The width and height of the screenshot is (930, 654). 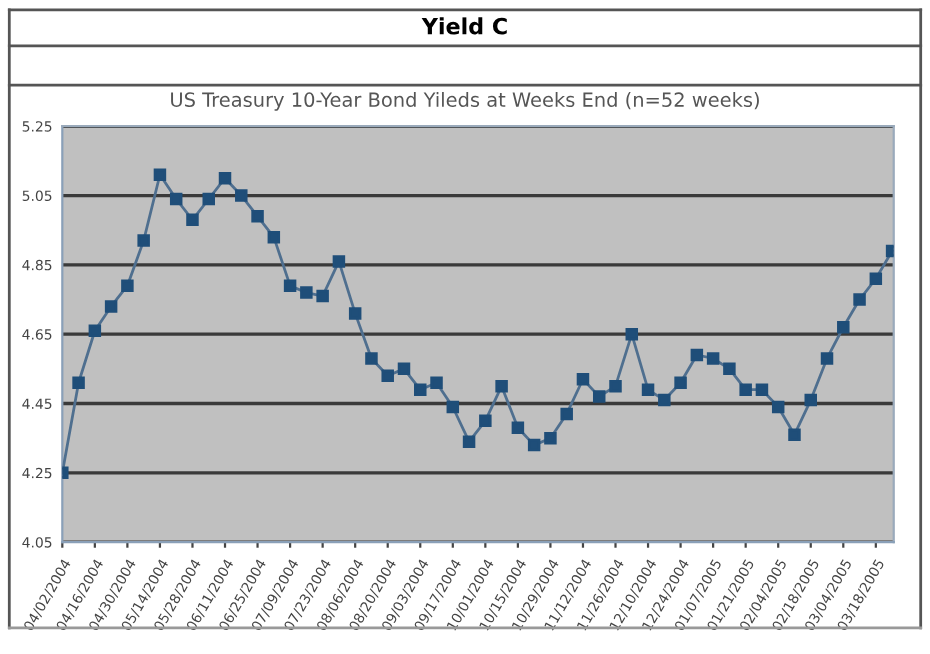 I want to click on chart-subtitle: US Treasury 10-Year Bond Yileds at Weeks End (n=52 weeks), so click(x=465, y=101).